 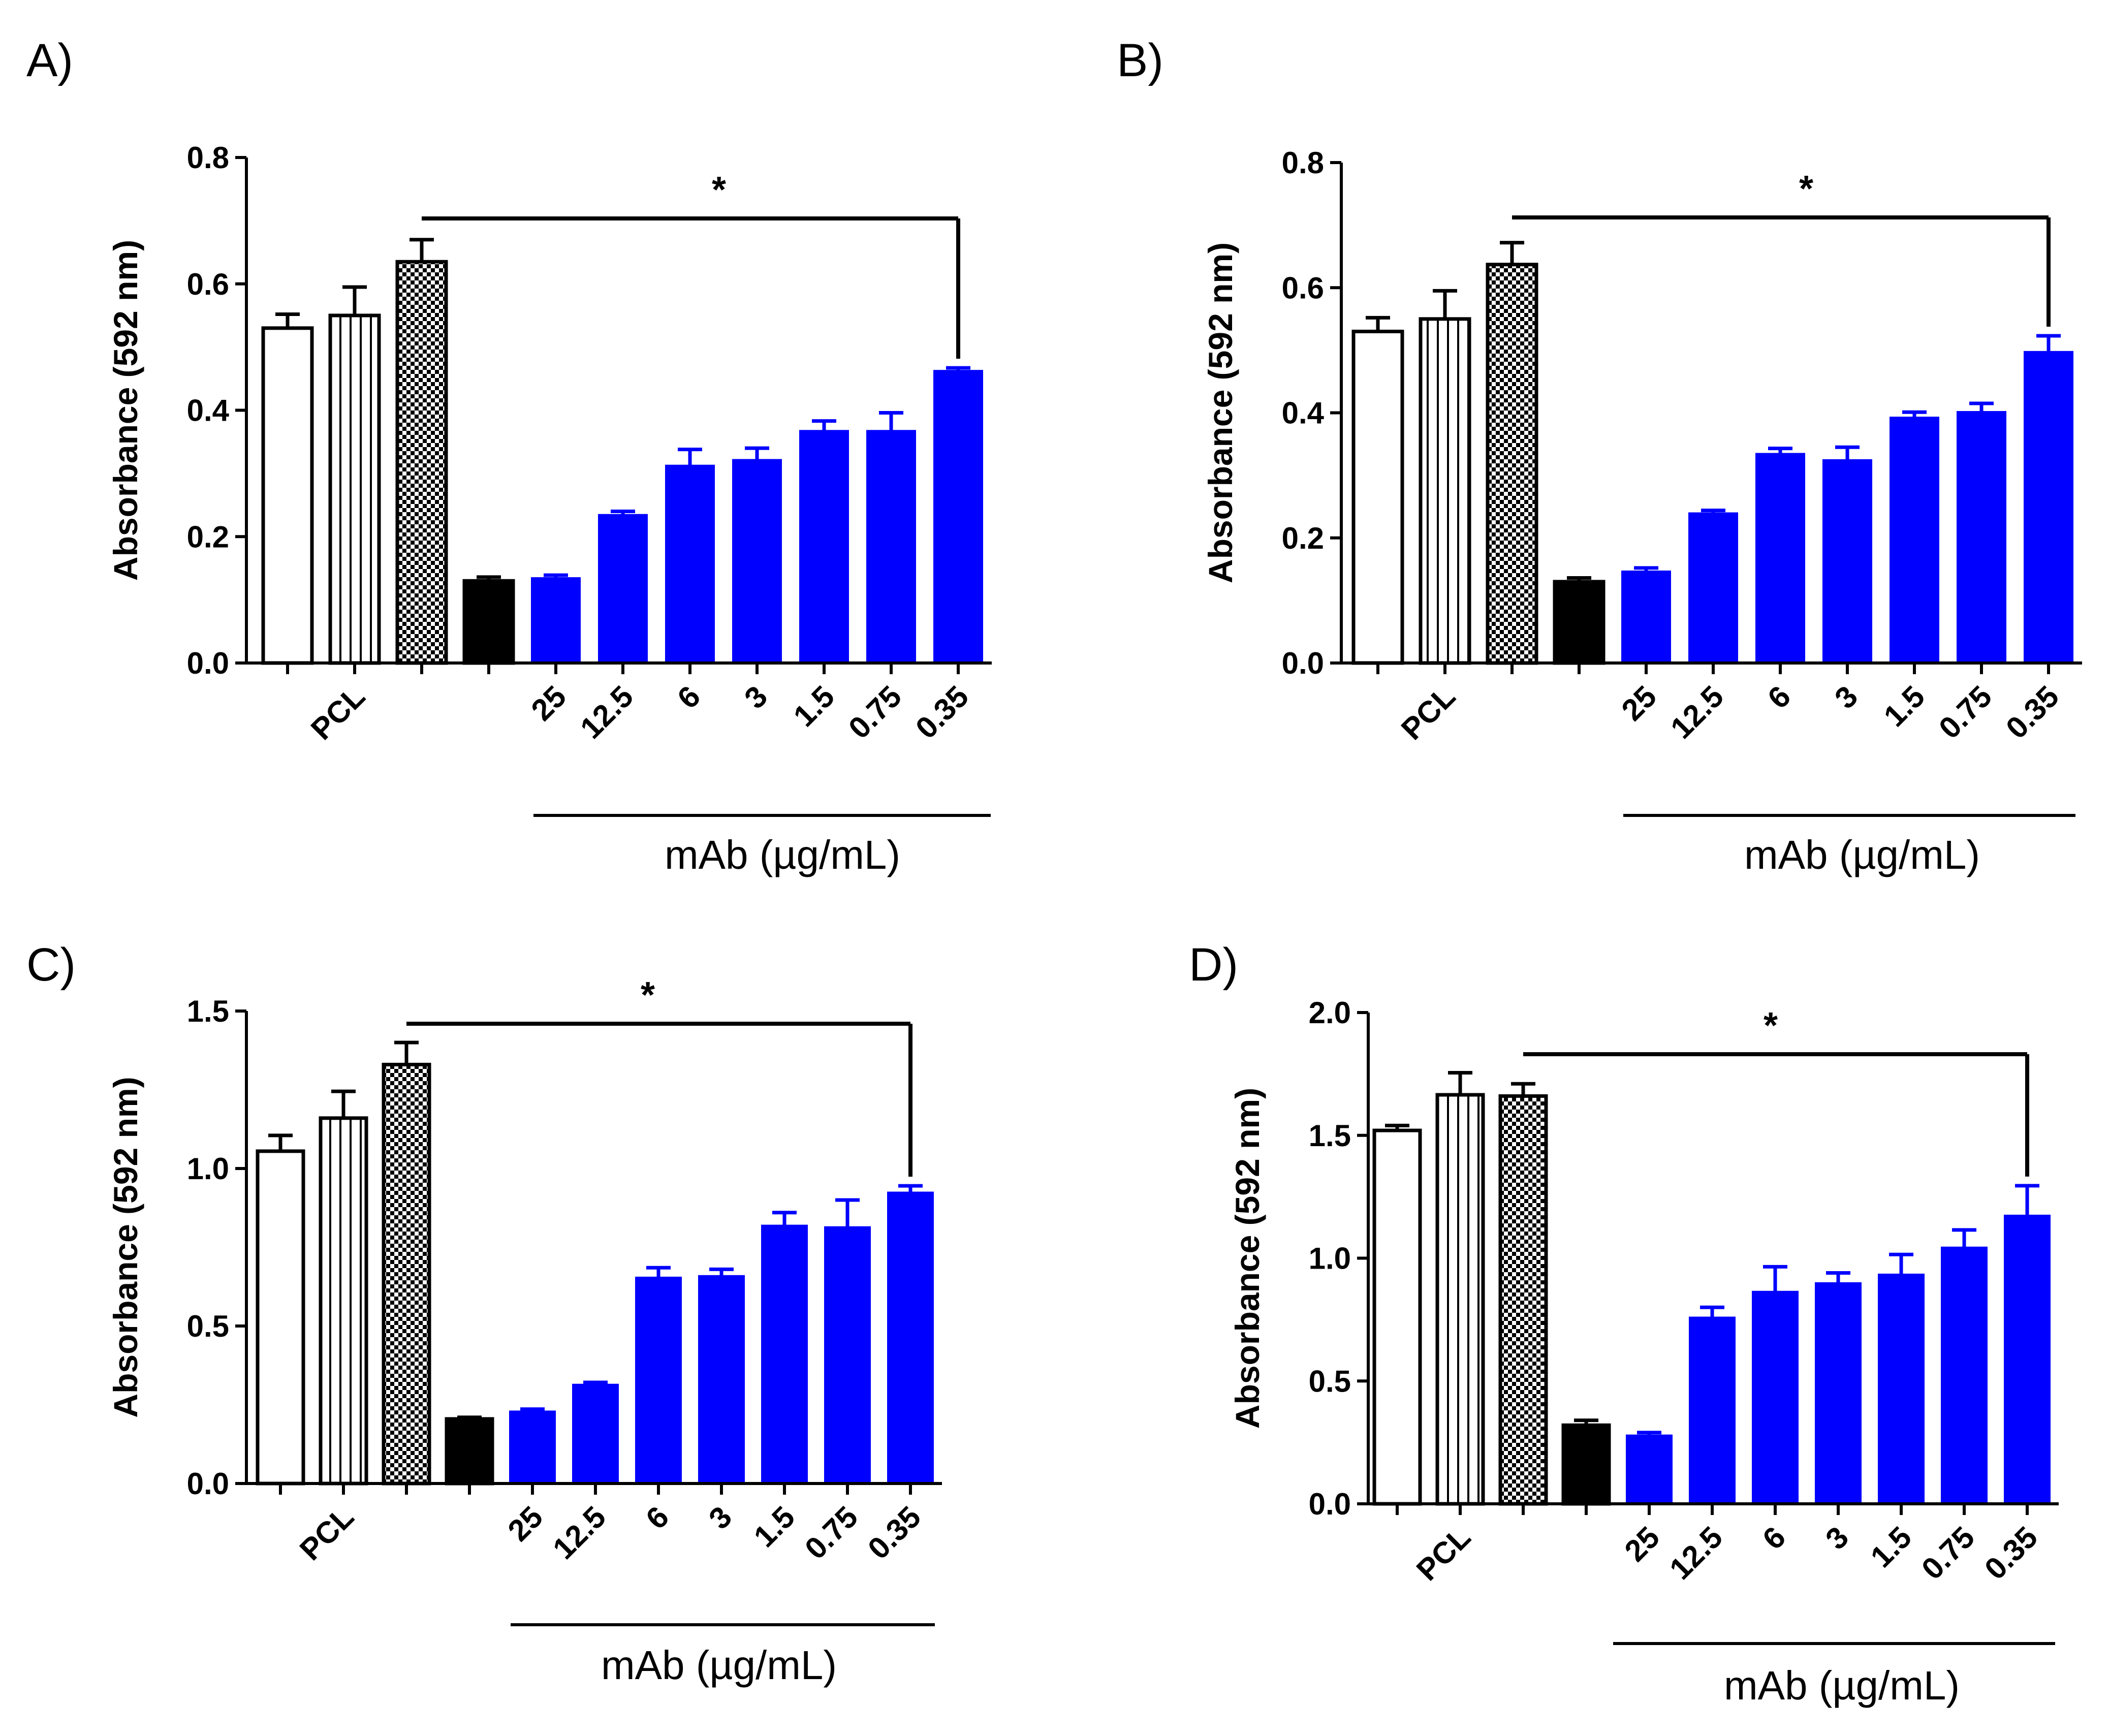 What do you see at coordinates (51, 965) in the screenshot?
I see `panel-letter: C)` at bounding box center [51, 965].